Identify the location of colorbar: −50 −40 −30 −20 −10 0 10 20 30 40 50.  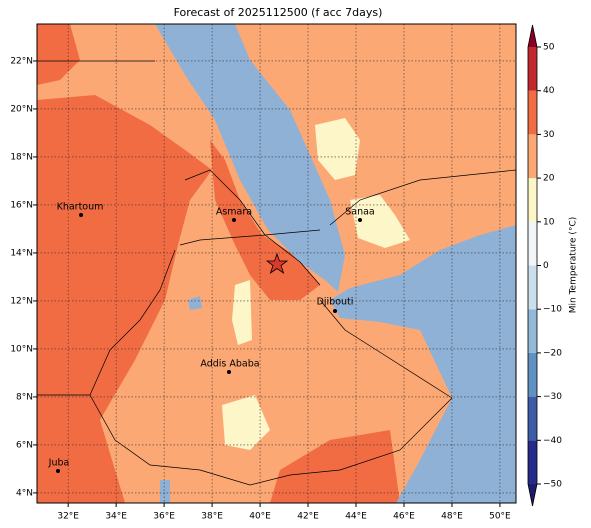
(544, 265).